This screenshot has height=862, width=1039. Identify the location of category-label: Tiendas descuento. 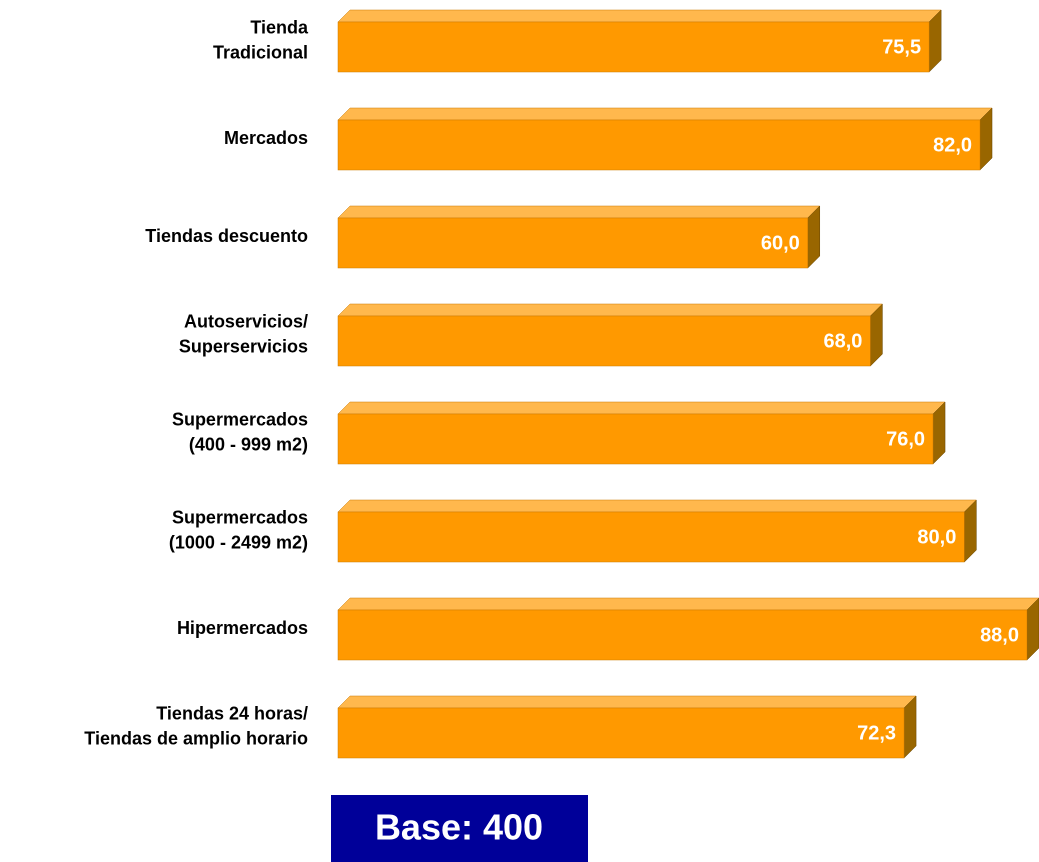
(226, 236).